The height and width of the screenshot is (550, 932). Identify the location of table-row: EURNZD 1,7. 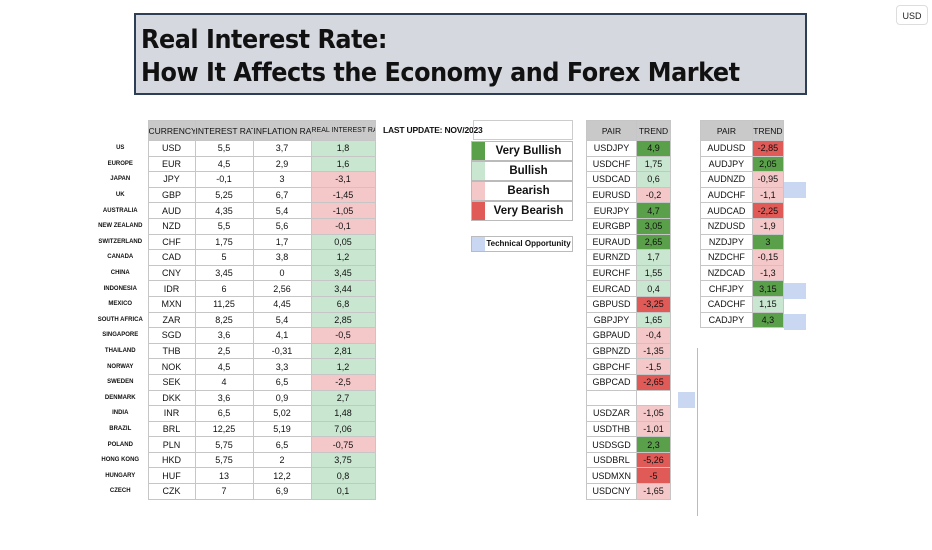
(628, 257).